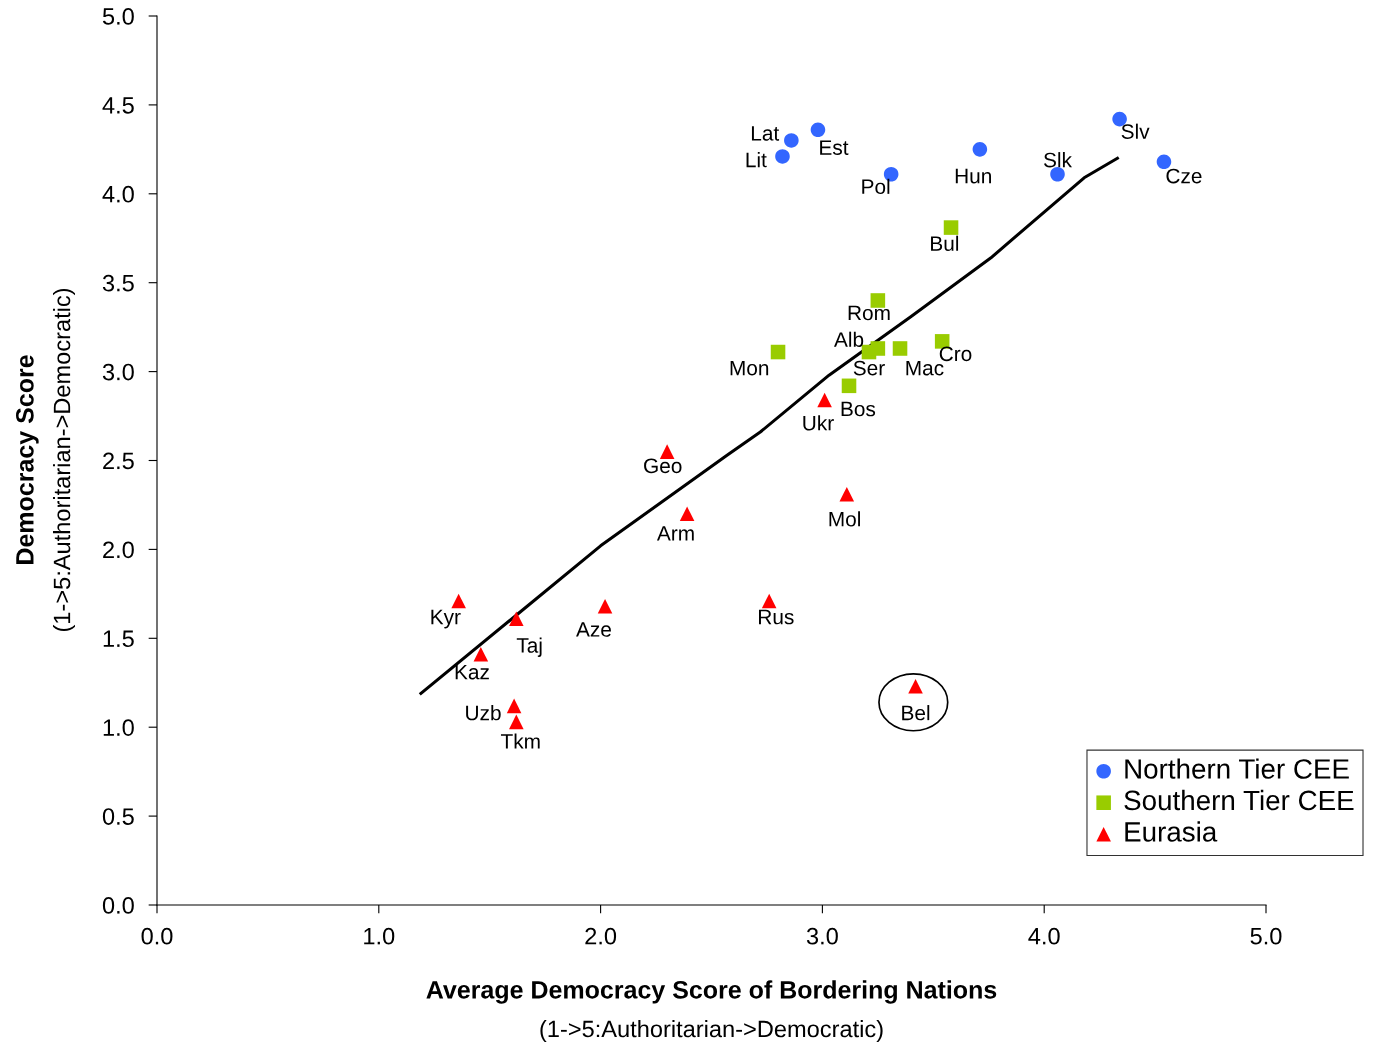 The image size is (1377, 1048). Describe the element at coordinates (916, 713) in the screenshot. I see `annotation: Bel` at that location.